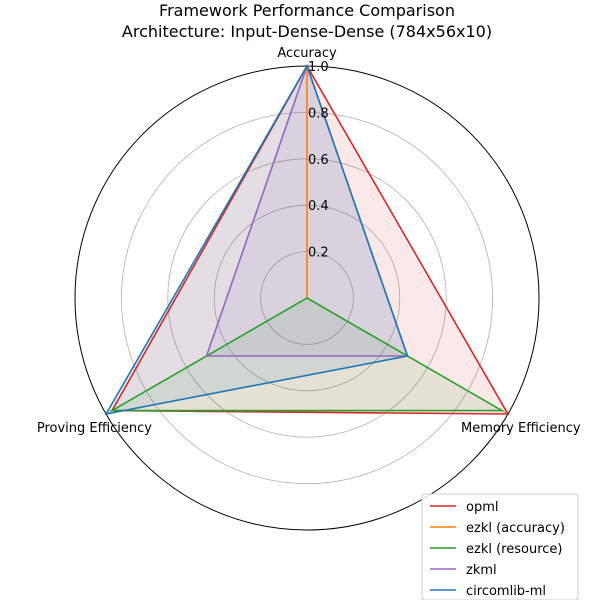 This screenshot has width=600, height=600. Describe the element at coordinates (521, 428) in the screenshot. I see `axis-label-memory-efficiency: Memory Efficiency` at that location.